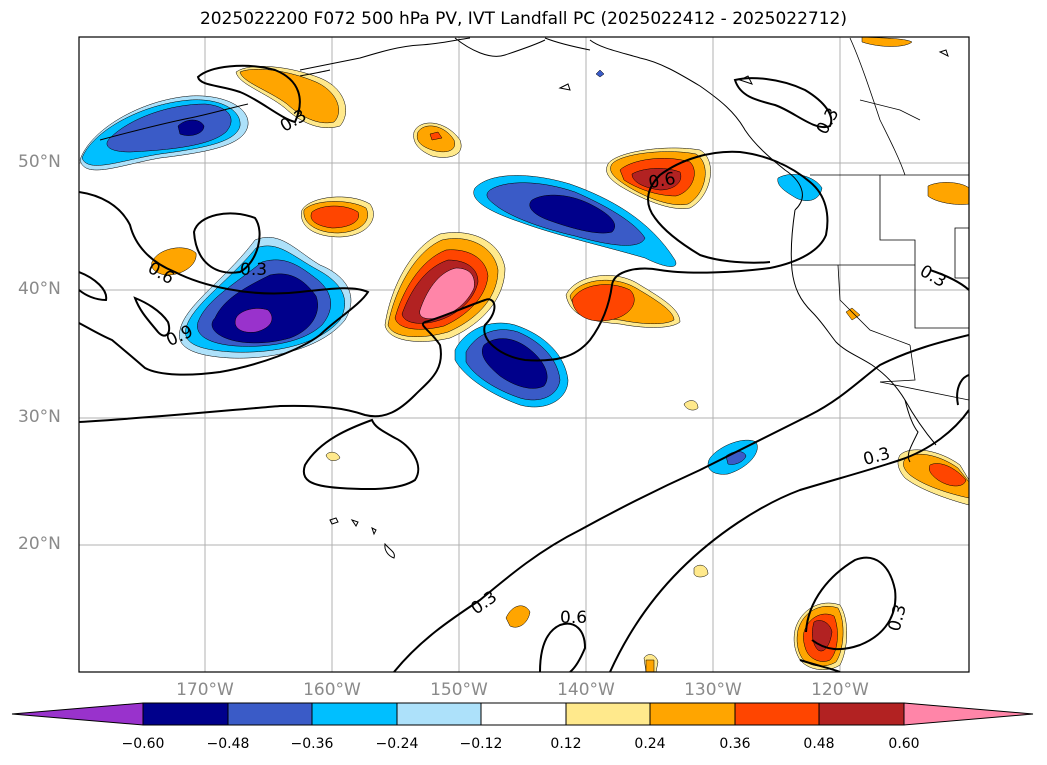 This screenshot has height=765, width=1047. I want to click on colorbar, so click(522, 714).